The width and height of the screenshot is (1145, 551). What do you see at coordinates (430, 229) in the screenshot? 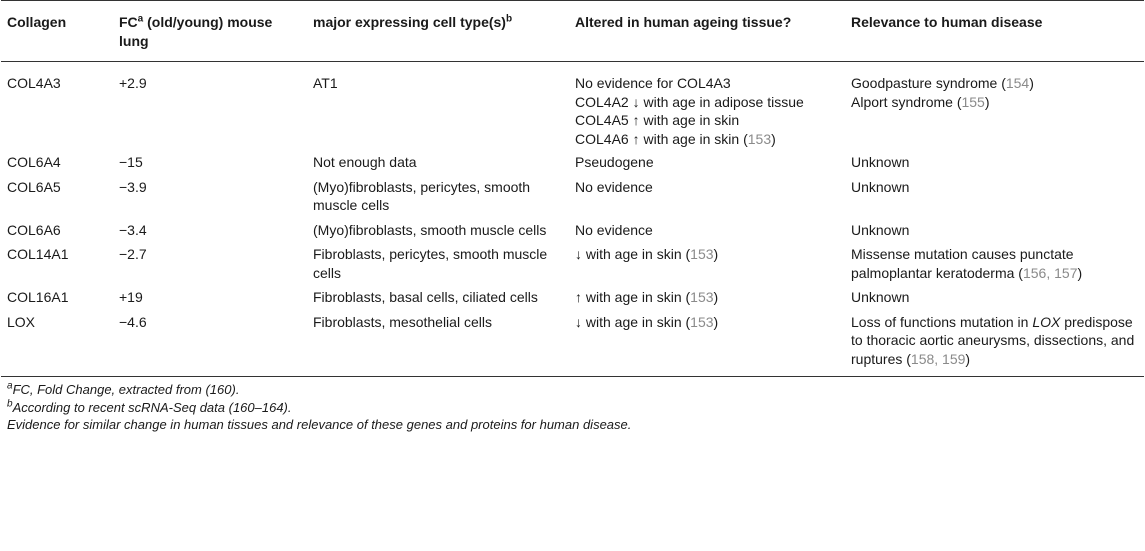
I see `cell-cell-type: (Myo)fibroblasts, smooth muscle cells` at bounding box center [430, 229].